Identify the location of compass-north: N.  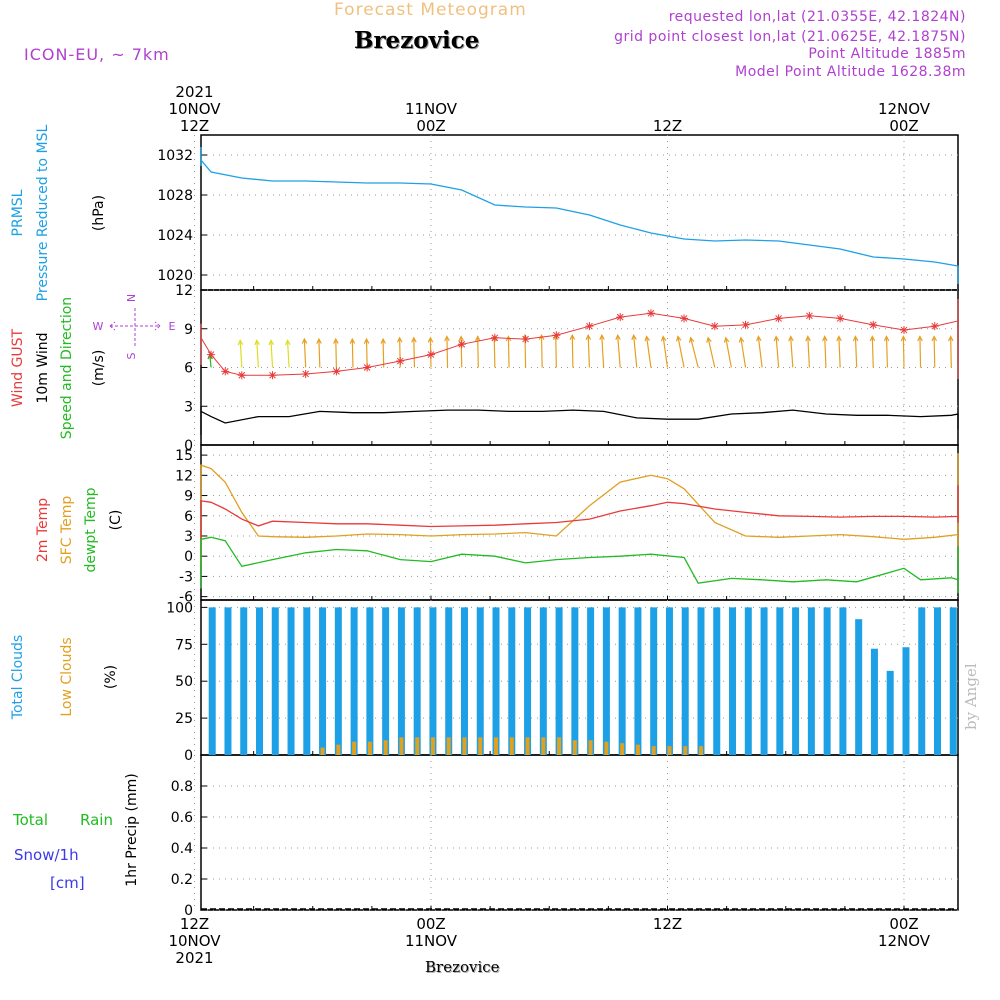
(131, 298).